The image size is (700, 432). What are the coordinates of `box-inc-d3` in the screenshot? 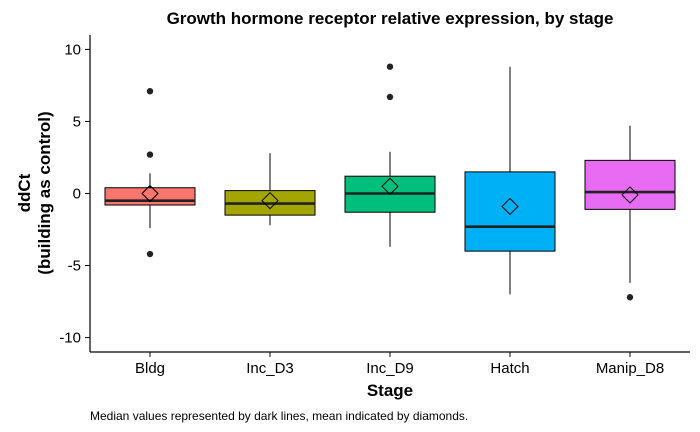 It's located at (270, 189).